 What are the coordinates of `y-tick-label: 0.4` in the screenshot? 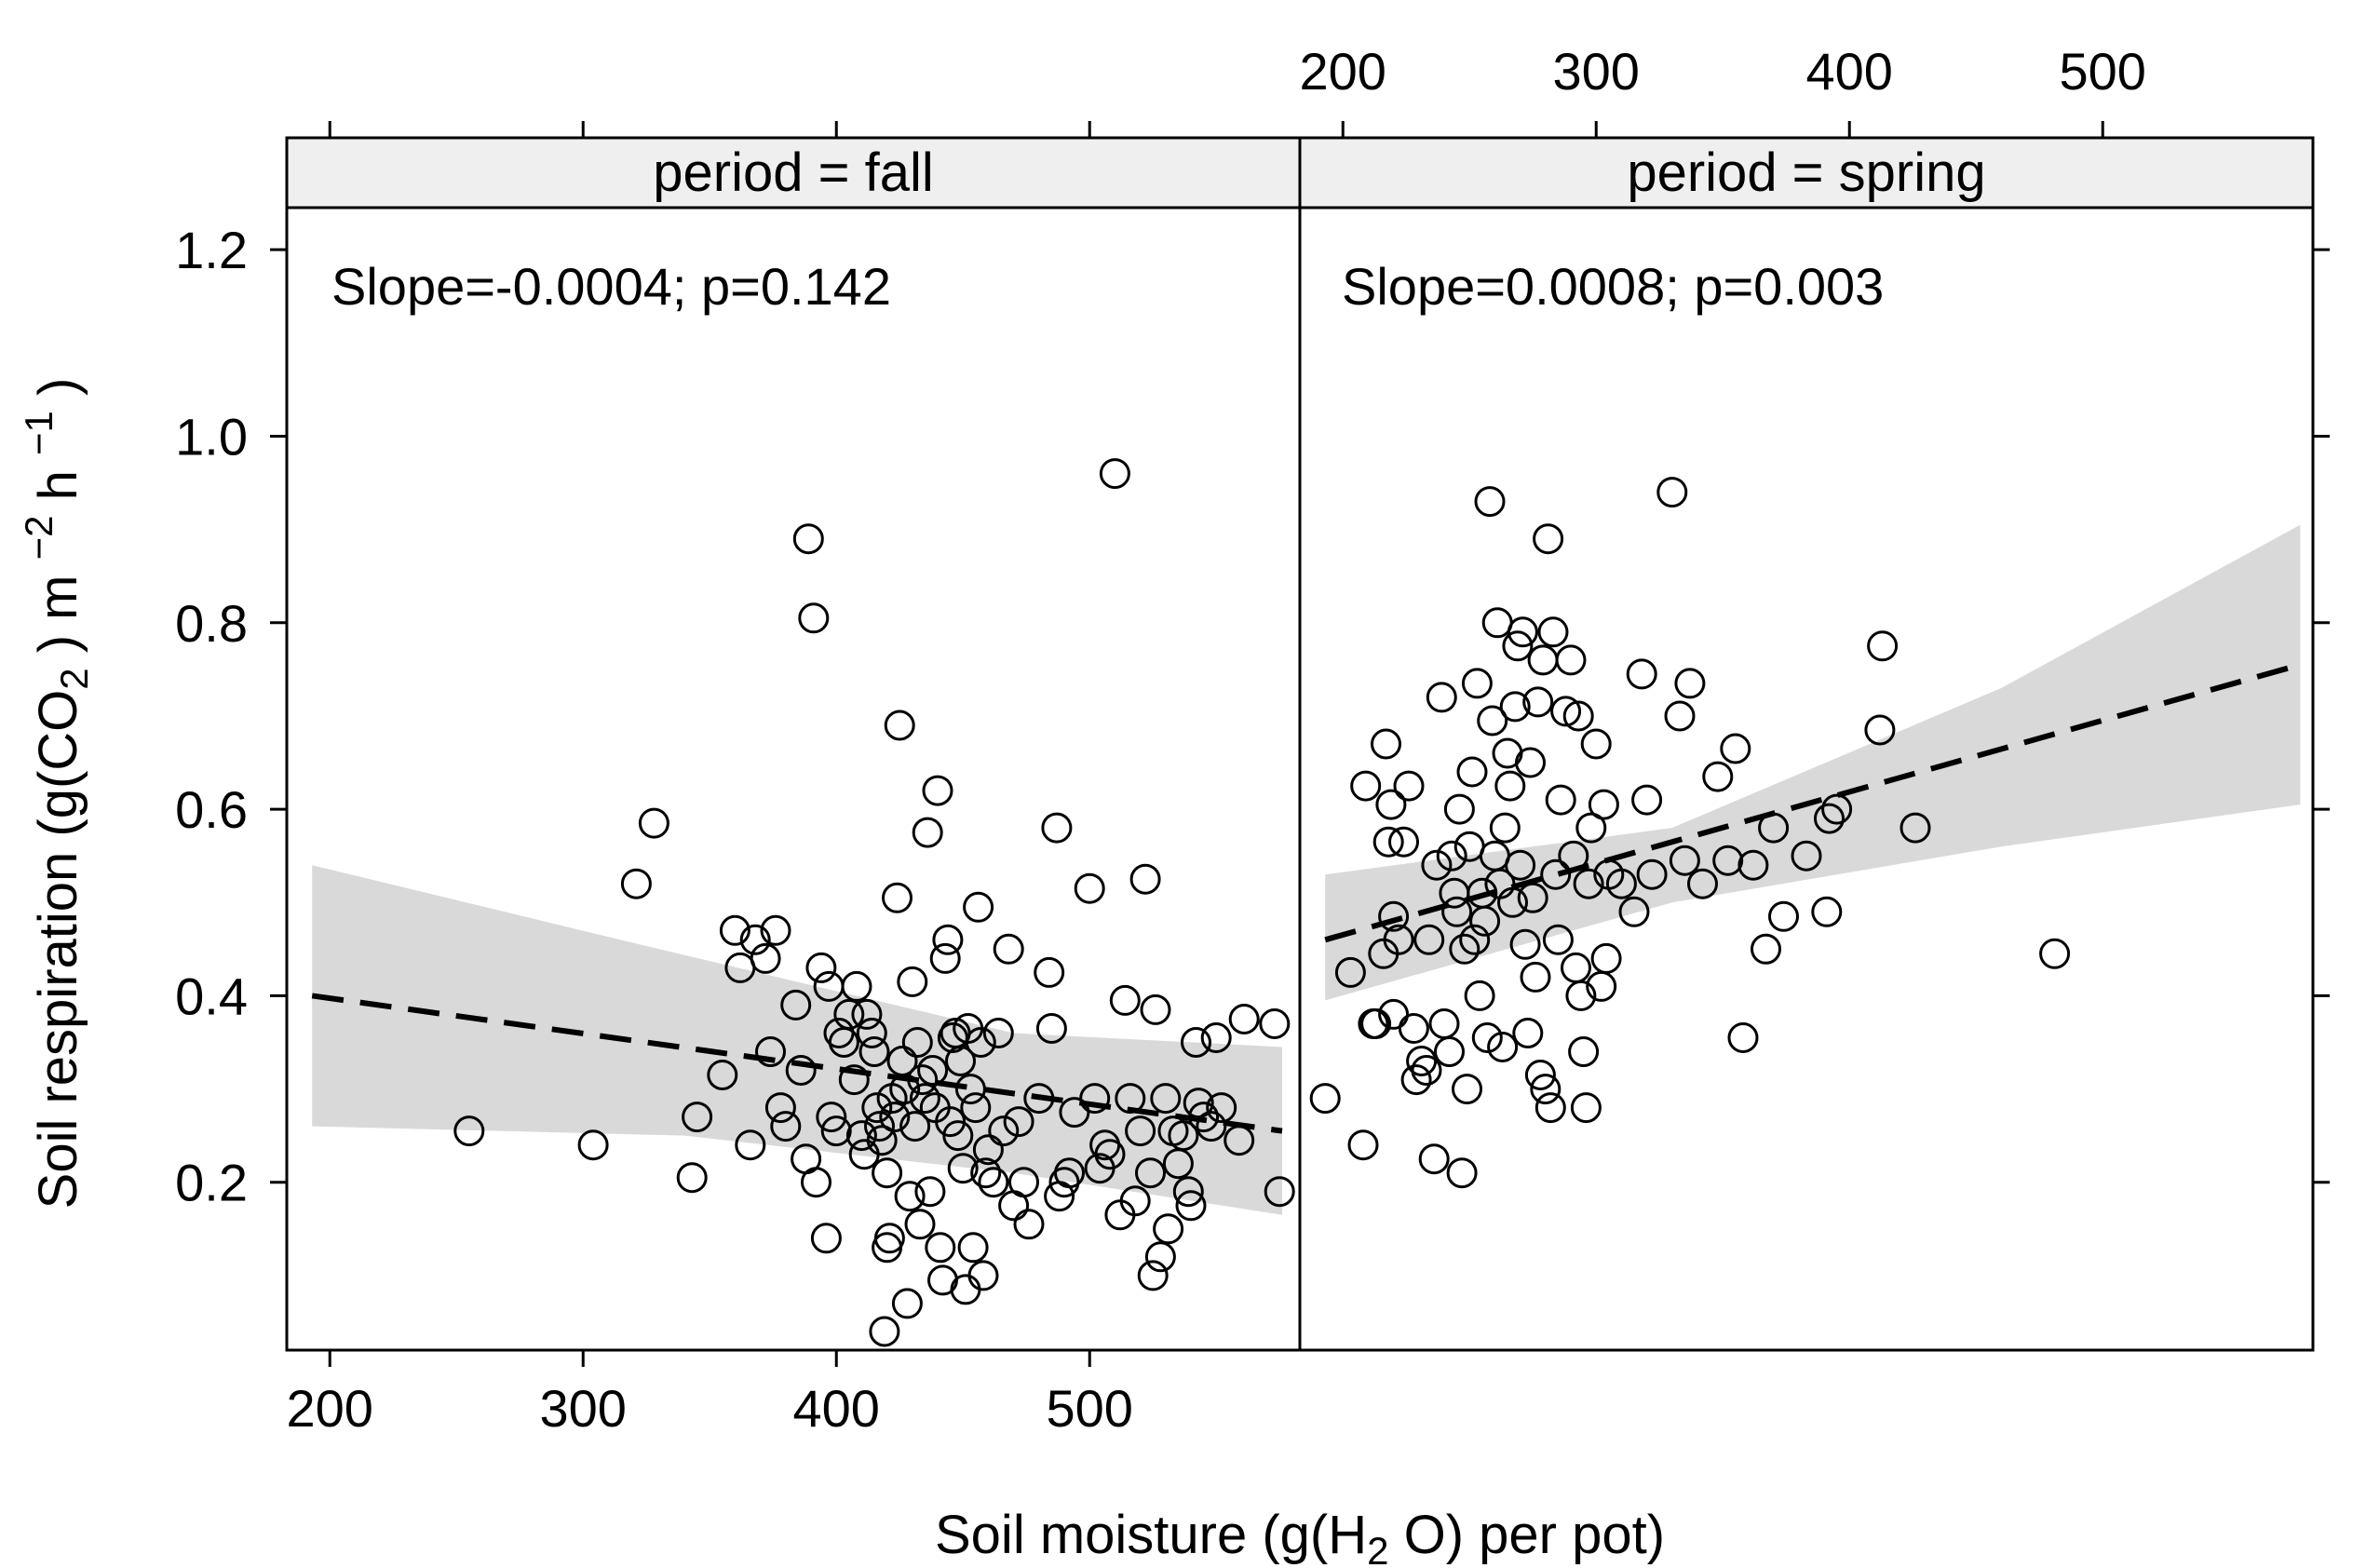 It's located at (211, 995).